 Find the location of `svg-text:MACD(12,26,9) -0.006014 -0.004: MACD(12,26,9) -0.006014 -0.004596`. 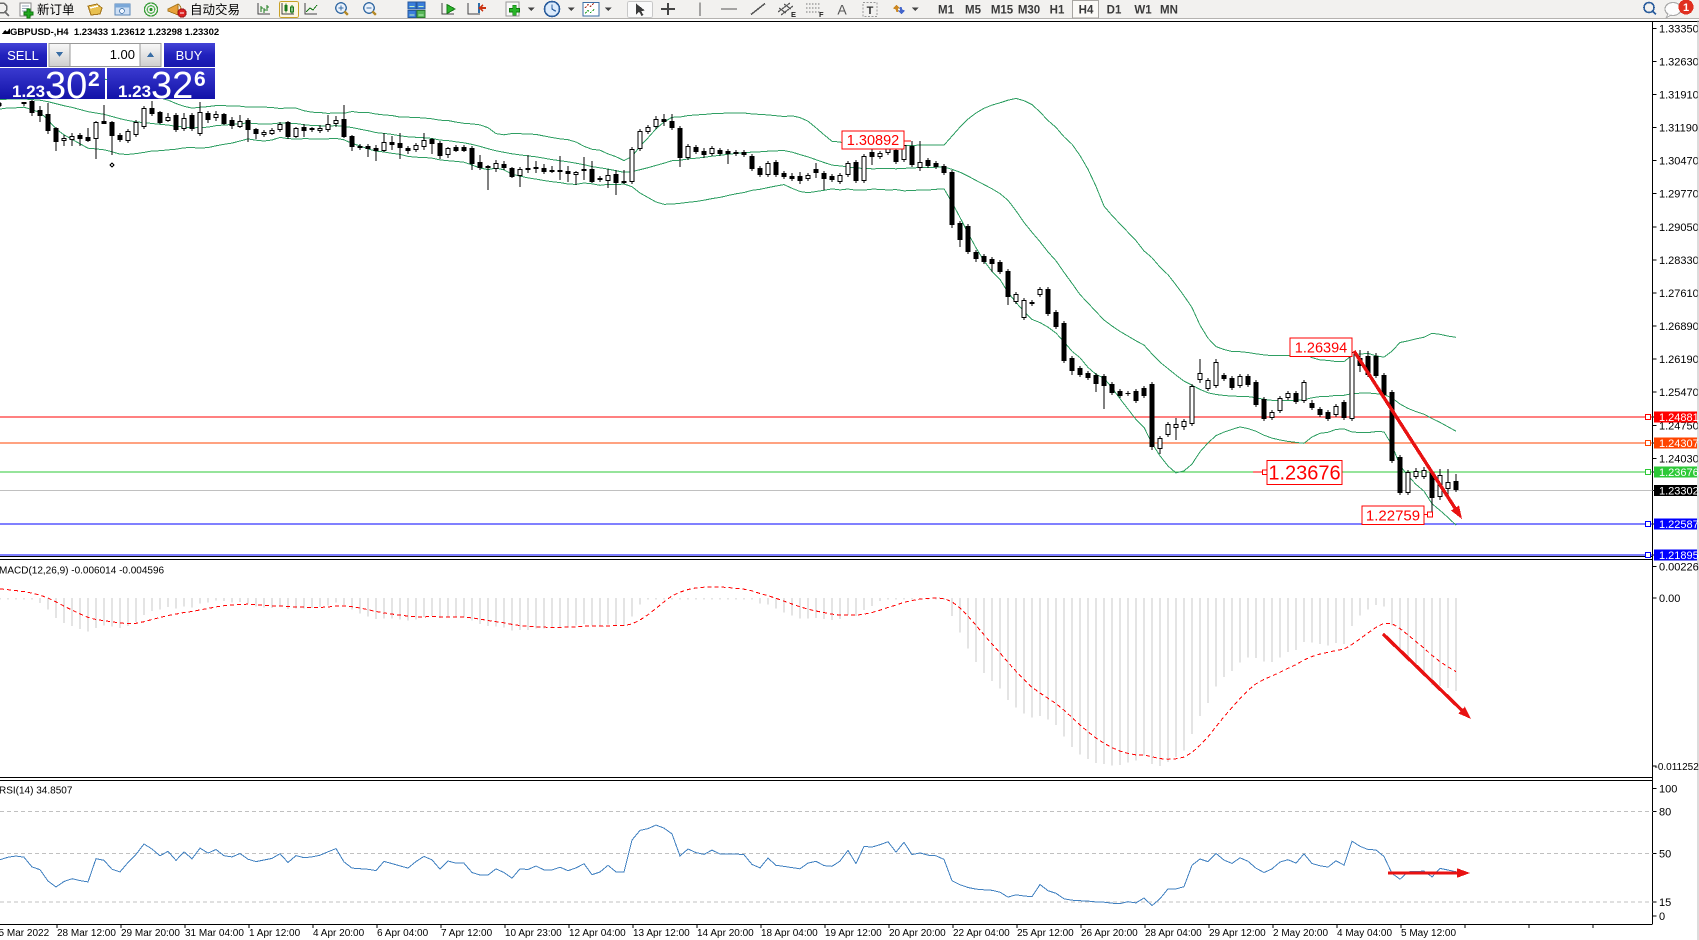

svg-text:MACD(12,26,9) -0.006014 -0.004: MACD(12,26,9) -0.006014 -0.004596 is located at coordinates (82, 571).